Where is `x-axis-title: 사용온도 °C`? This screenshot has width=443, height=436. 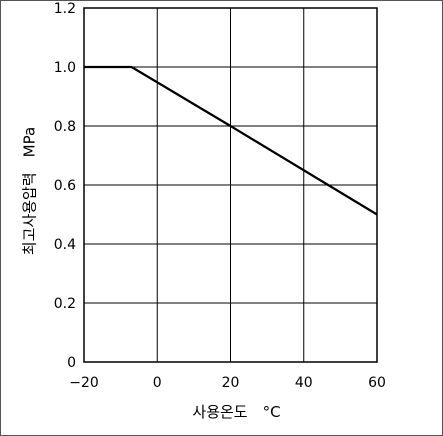 x-axis-title: 사용온도 °C is located at coordinates (236, 412).